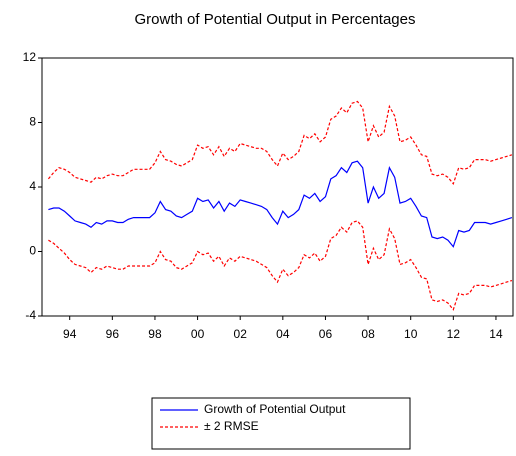 Image resolution: width=516 pixels, height=456 pixels. What do you see at coordinates (32, 122) in the screenshot?
I see `y-tick-label: 8` at bounding box center [32, 122].